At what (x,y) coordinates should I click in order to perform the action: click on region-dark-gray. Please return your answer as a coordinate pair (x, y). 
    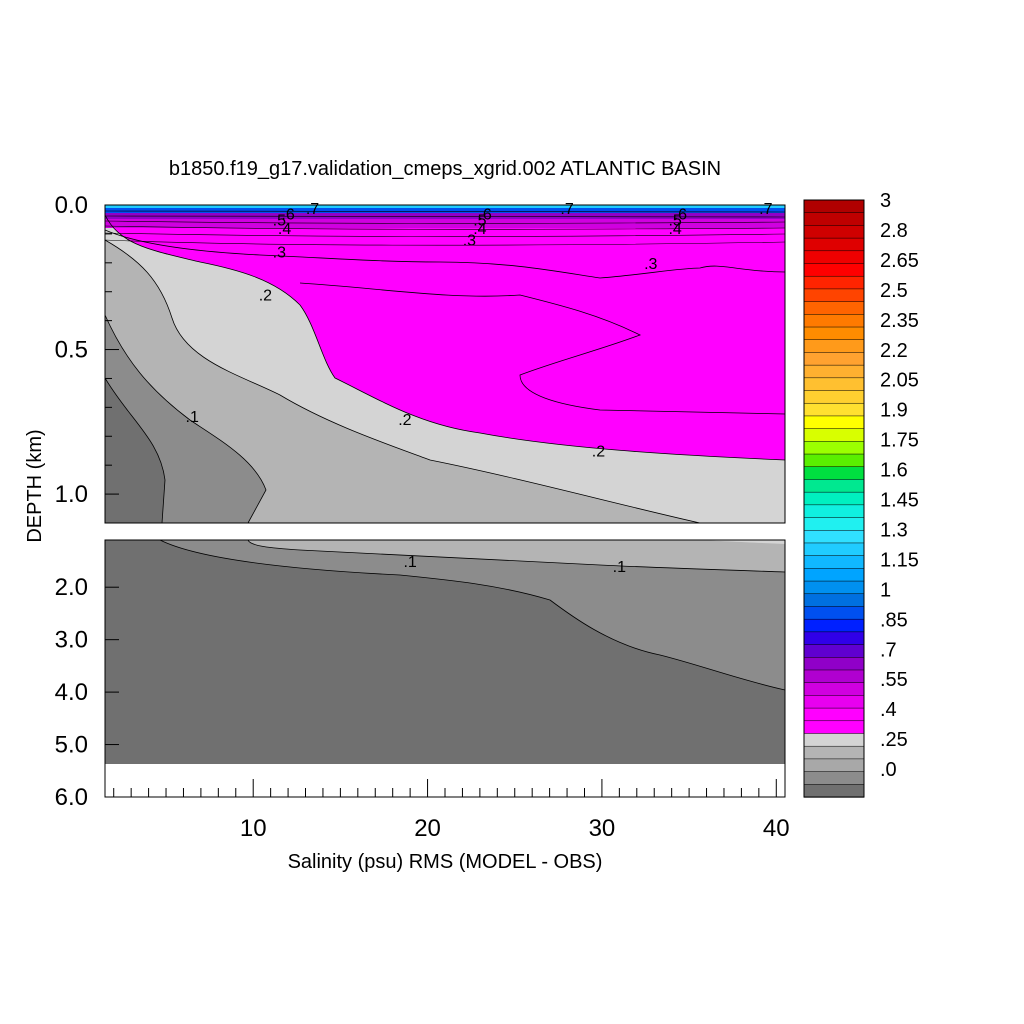
    Looking at the image, I should click on (135, 450).